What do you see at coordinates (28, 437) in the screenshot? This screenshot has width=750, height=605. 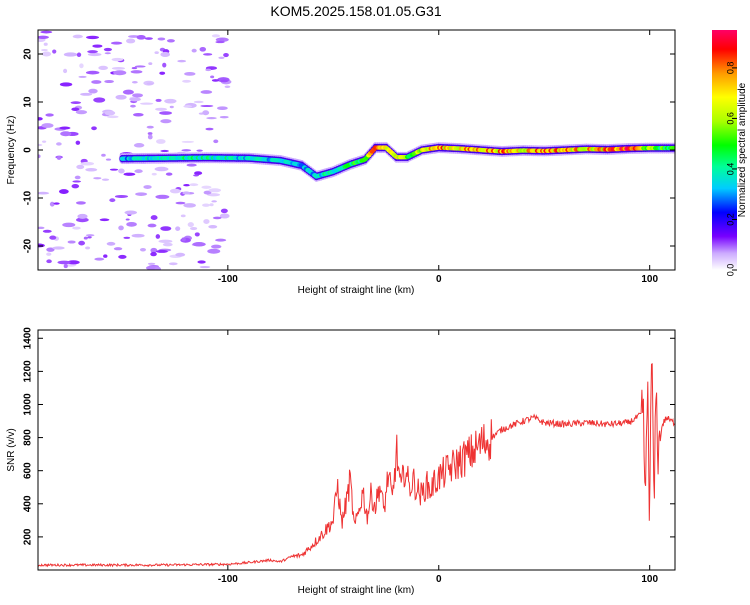 I see `snr-y-tick-label: 800` at bounding box center [28, 437].